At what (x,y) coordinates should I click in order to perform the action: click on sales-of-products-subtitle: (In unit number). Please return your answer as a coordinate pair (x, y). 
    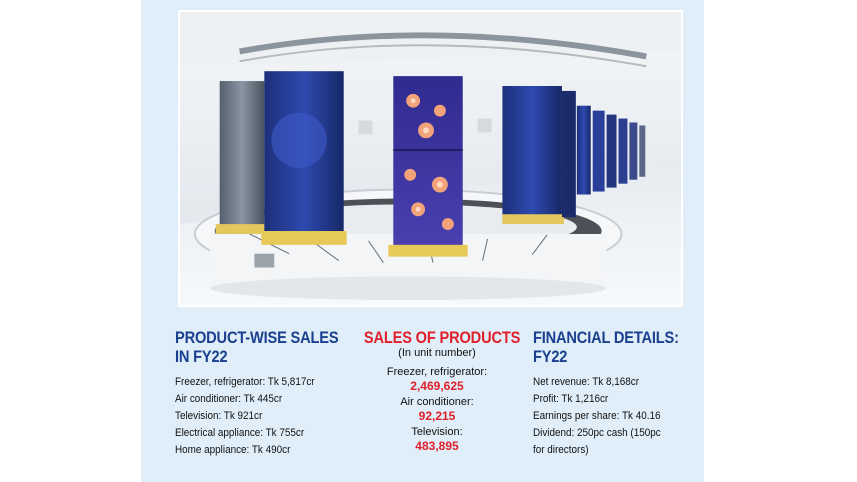
    Looking at the image, I should click on (437, 353).